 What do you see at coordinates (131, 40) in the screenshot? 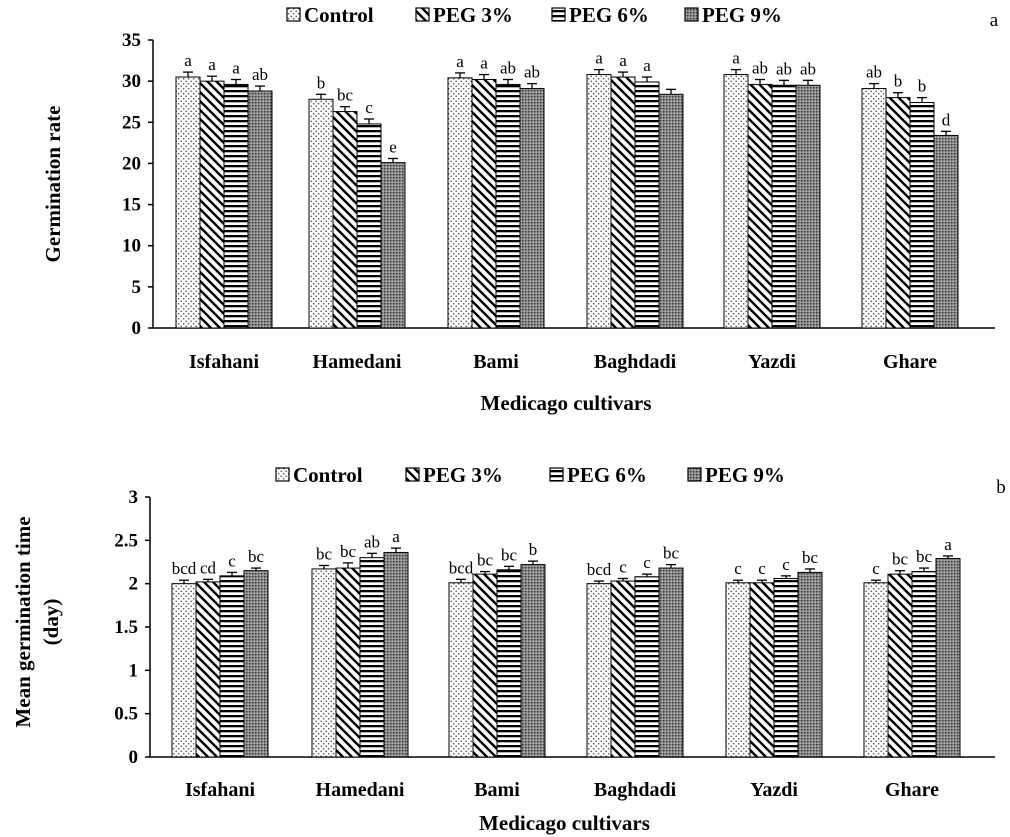
I see `y-tick-label: 35` at bounding box center [131, 40].